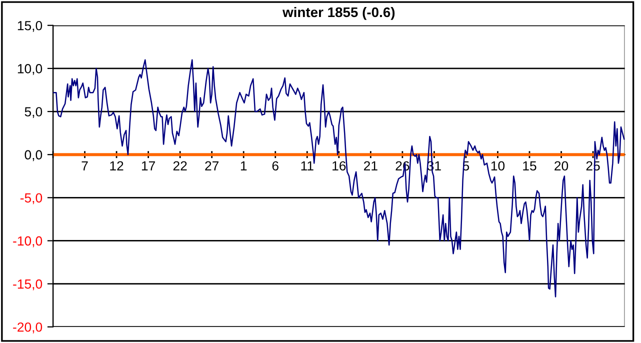  What do you see at coordinates (117, 165) in the screenshot?
I see `x-tick-label: 12` at bounding box center [117, 165].